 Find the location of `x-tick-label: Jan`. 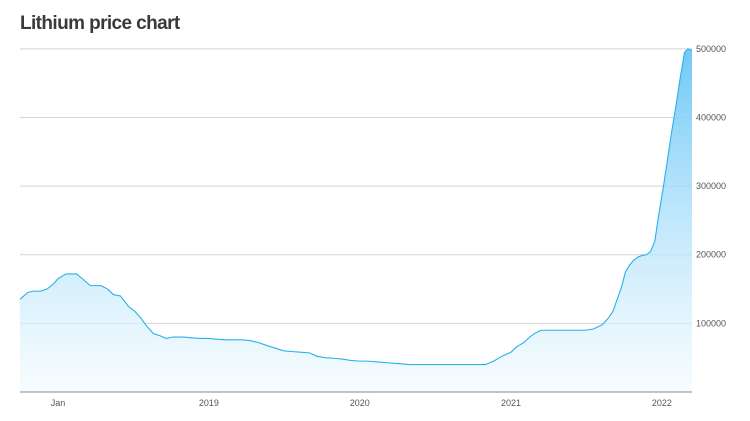

x-tick-label: Jan is located at coordinates (58, 403).